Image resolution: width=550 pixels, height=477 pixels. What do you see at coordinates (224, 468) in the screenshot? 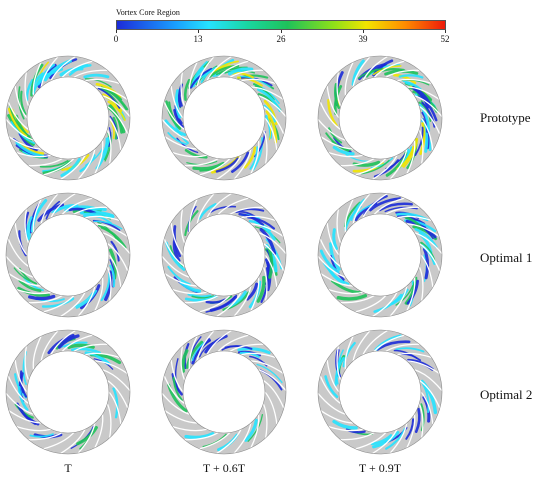
I see `column-label-t-0-6t: T + 0.6T` at bounding box center [224, 468].